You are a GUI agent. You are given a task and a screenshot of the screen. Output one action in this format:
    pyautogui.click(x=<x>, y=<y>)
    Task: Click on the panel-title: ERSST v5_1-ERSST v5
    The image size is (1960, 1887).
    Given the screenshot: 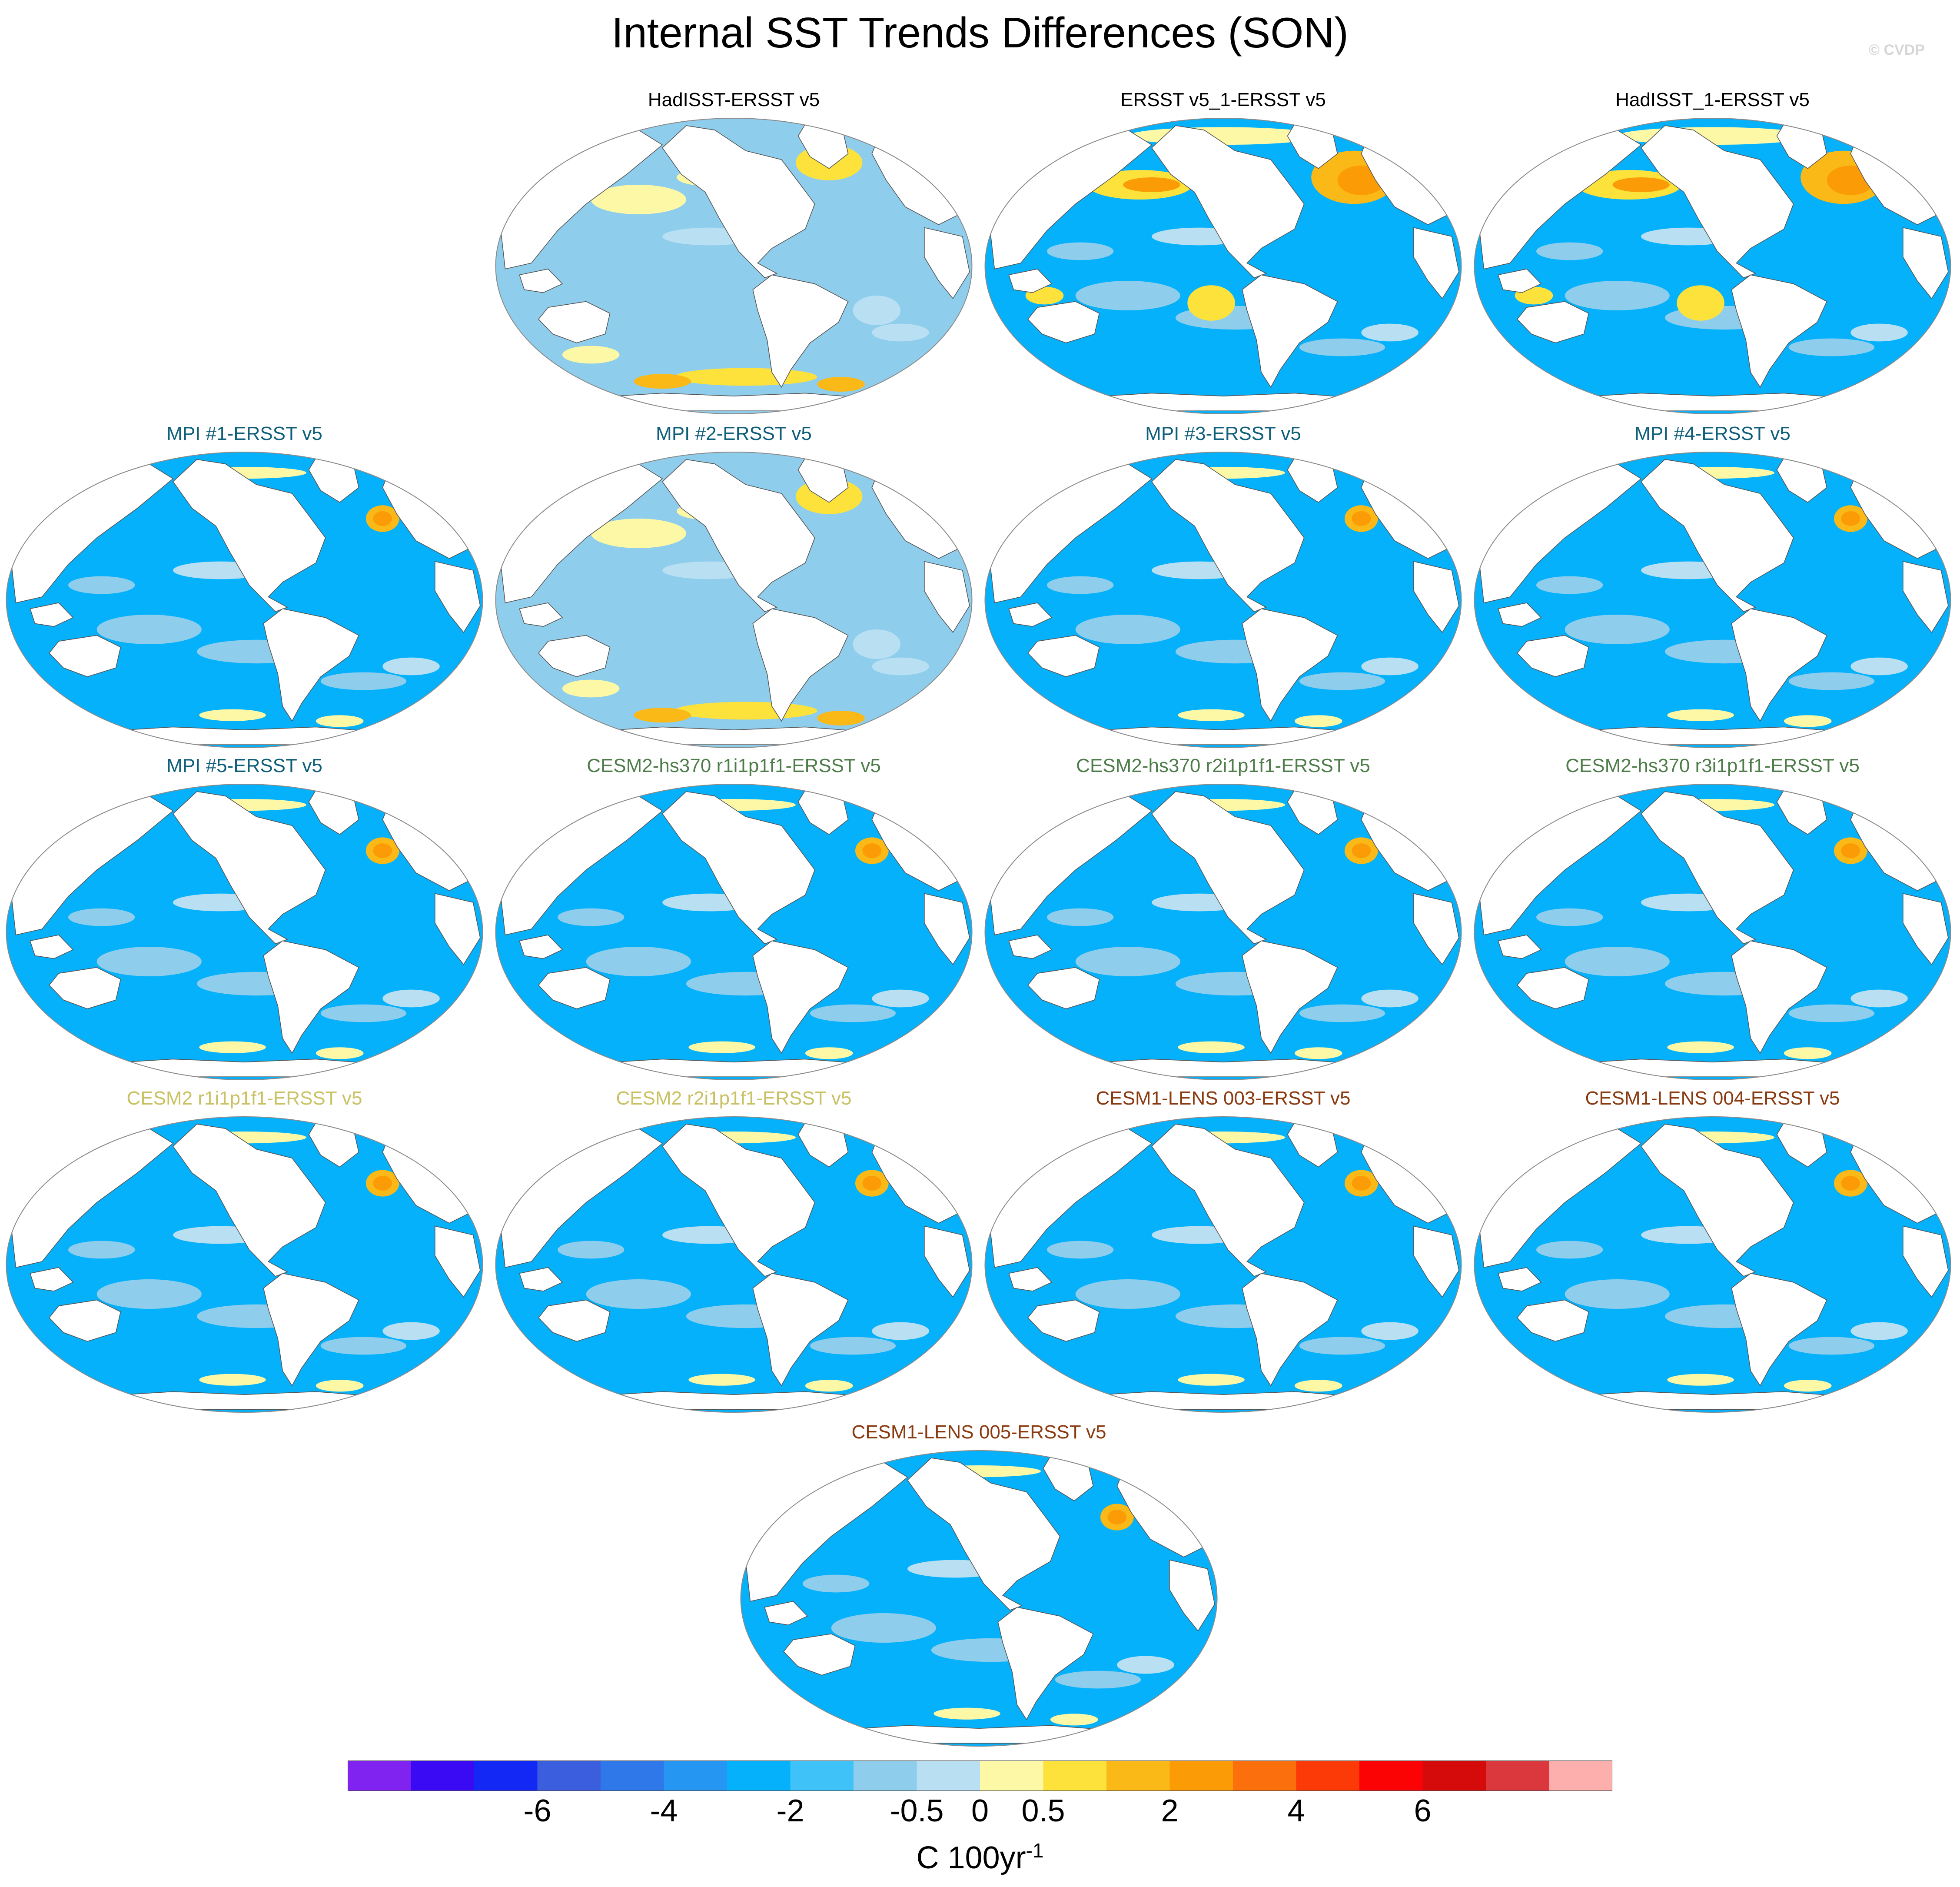 What is the action you would take?
    pyautogui.click(x=1223, y=99)
    